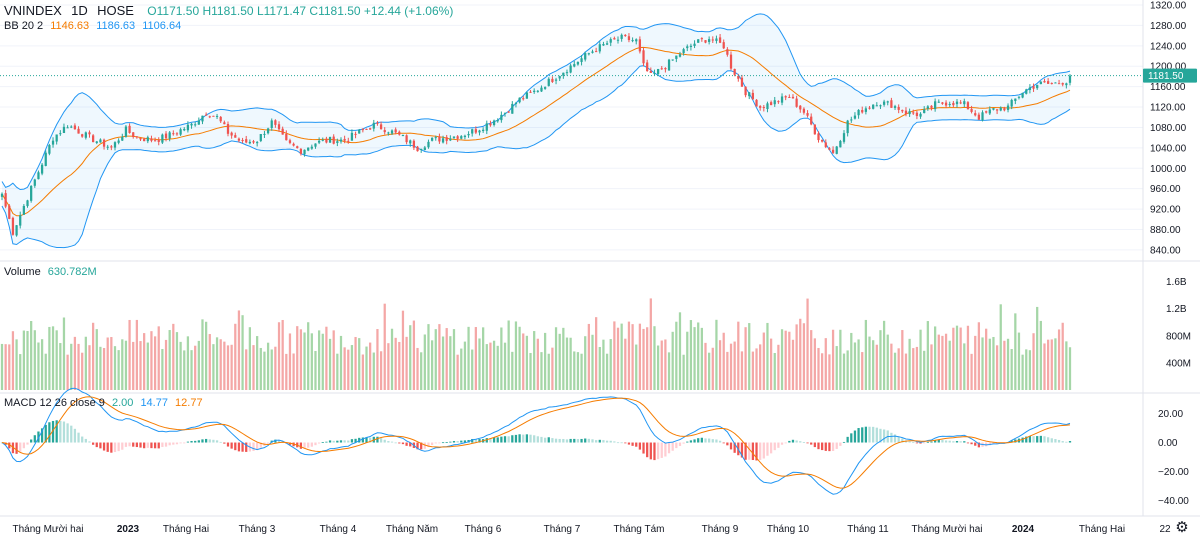 This screenshot has height=540, width=1200. Describe the element at coordinates (103, 403) in the screenshot. I see `macd-legend: MACD 12 26 close 9 2.00 14.77 12.77` at that location.